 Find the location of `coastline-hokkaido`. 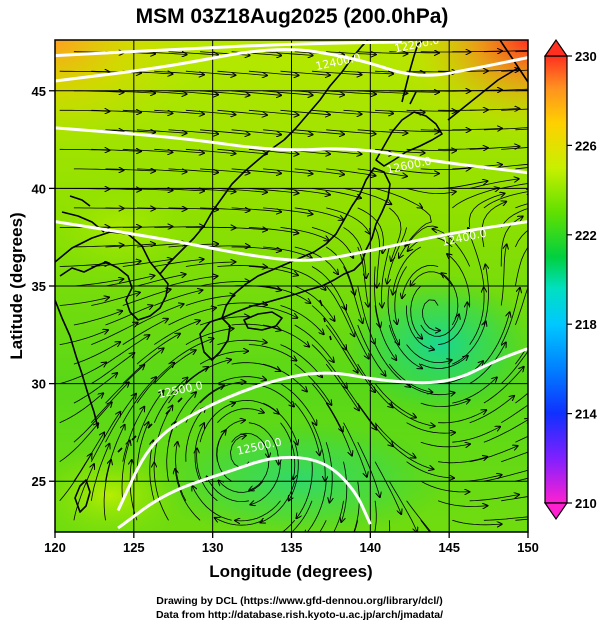

coastline-hokkaido is located at coordinates (409, 139).